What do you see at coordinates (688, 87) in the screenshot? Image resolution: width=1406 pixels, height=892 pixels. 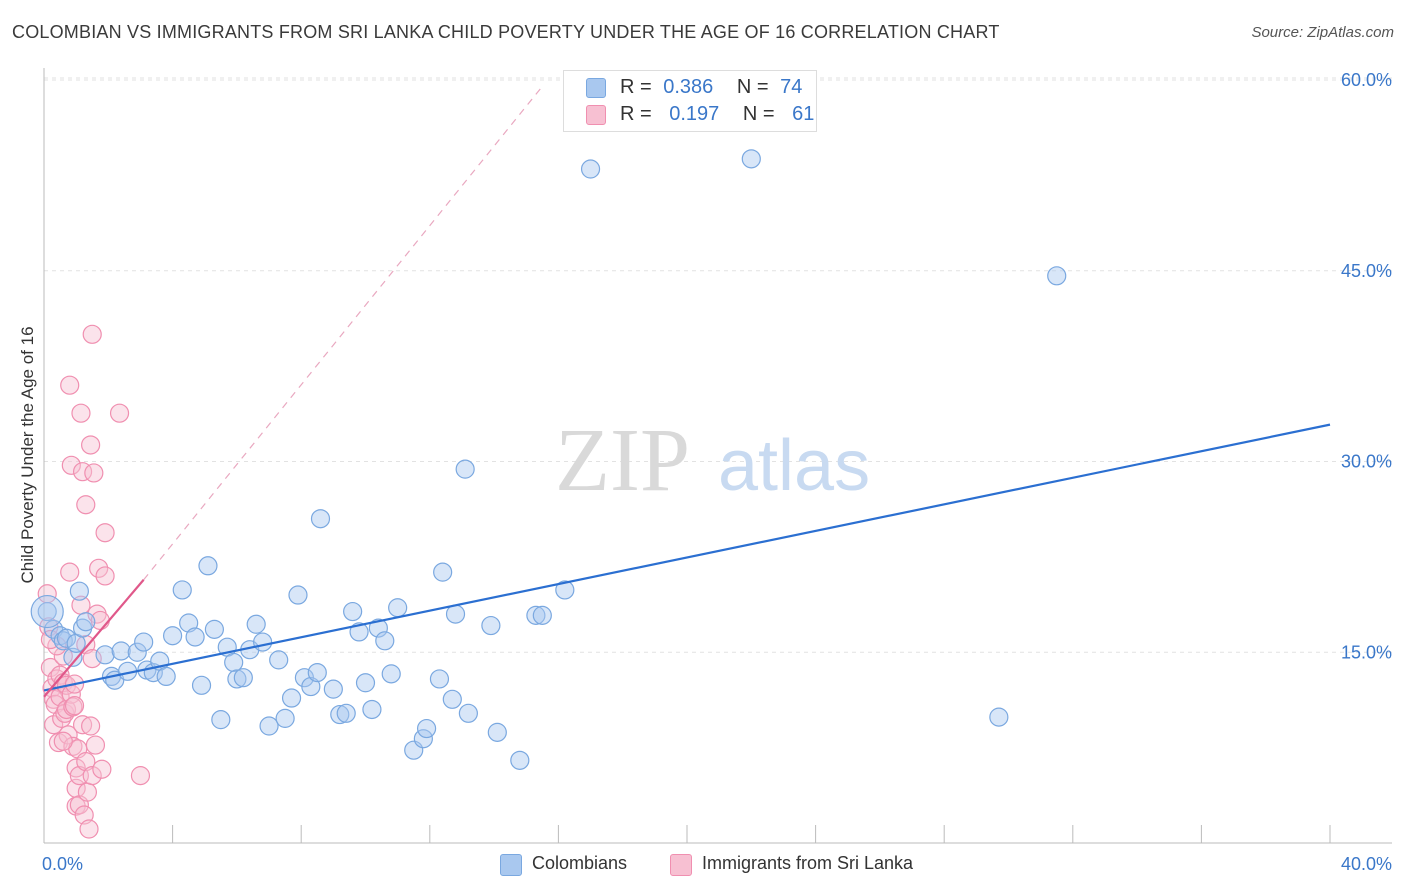 I see `legend-r-value-blue: 0.386` at bounding box center [688, 87].